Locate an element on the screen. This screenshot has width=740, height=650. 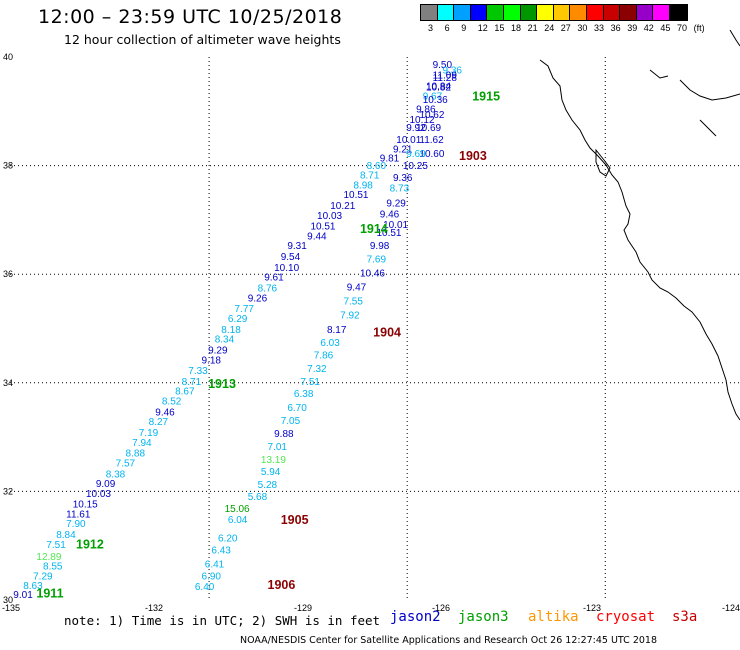
wave-height-label: 9.21 is located at coordinates (403, 150).